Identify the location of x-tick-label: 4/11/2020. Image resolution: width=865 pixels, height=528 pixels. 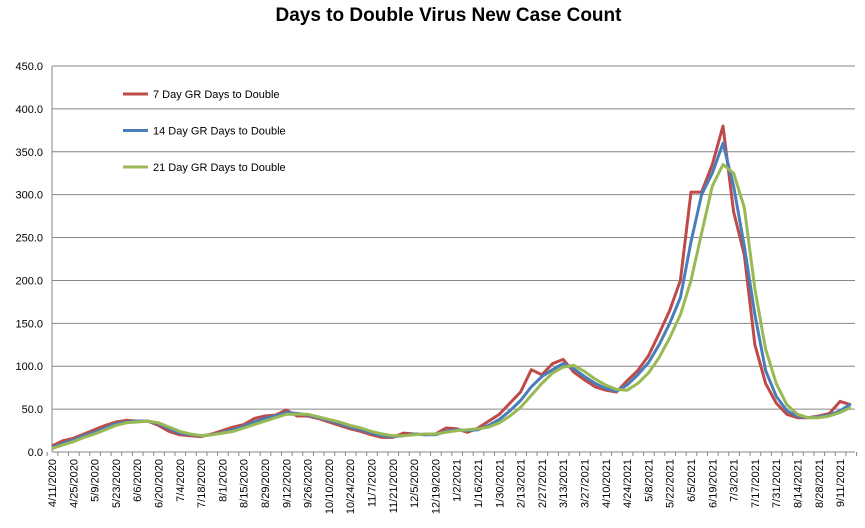
(53, 483).